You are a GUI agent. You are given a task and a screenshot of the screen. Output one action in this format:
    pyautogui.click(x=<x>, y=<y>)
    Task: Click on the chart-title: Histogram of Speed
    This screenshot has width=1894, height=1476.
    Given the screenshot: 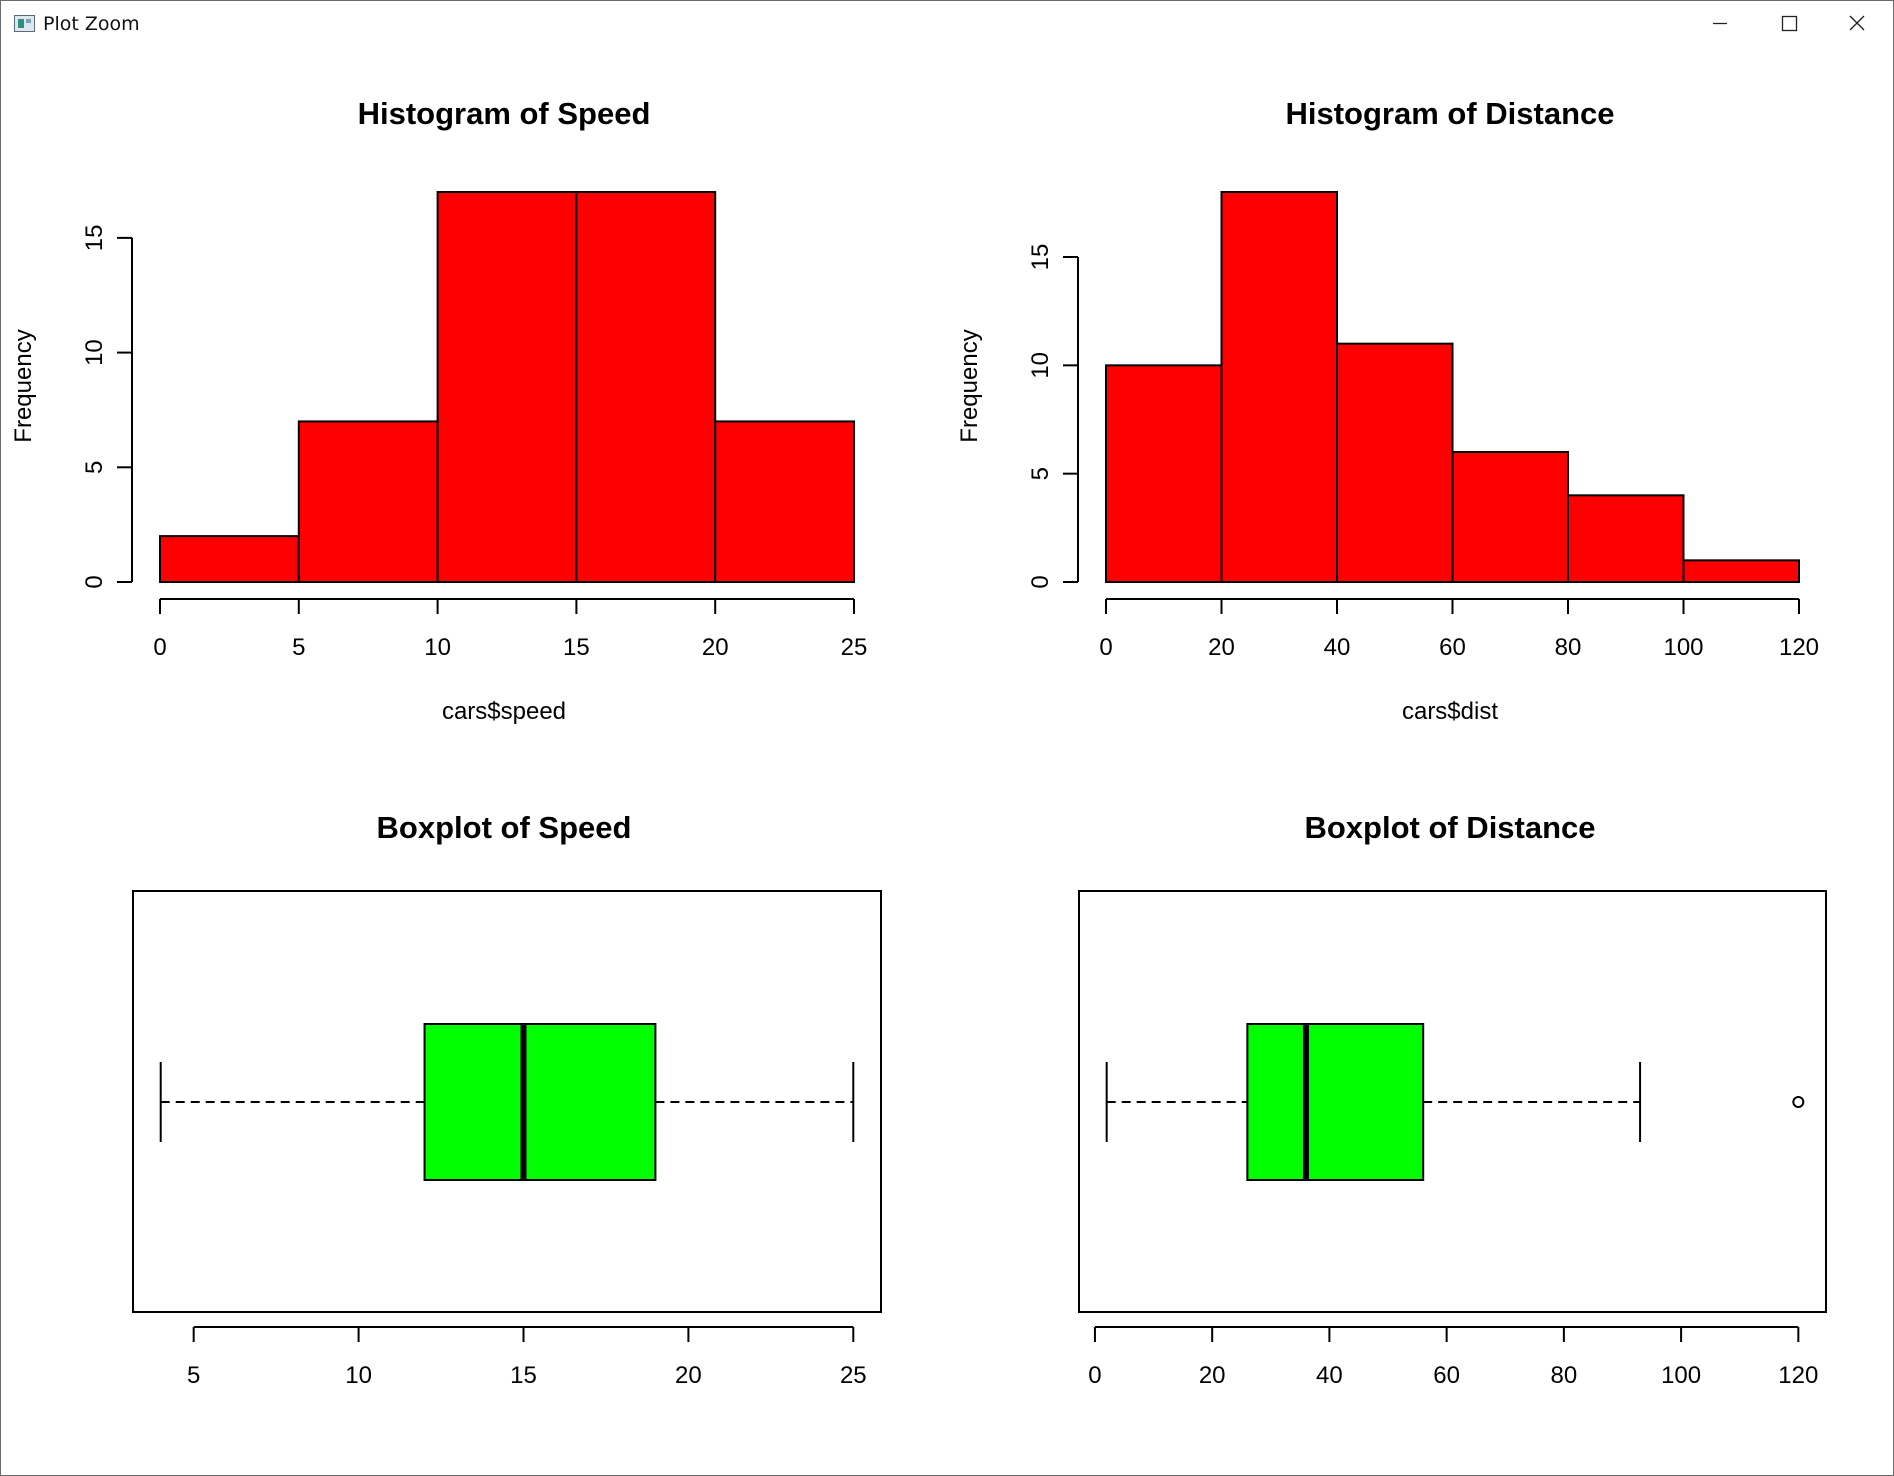 What is the action you would take?
    pyautogui.click(x=504, y=113)
    